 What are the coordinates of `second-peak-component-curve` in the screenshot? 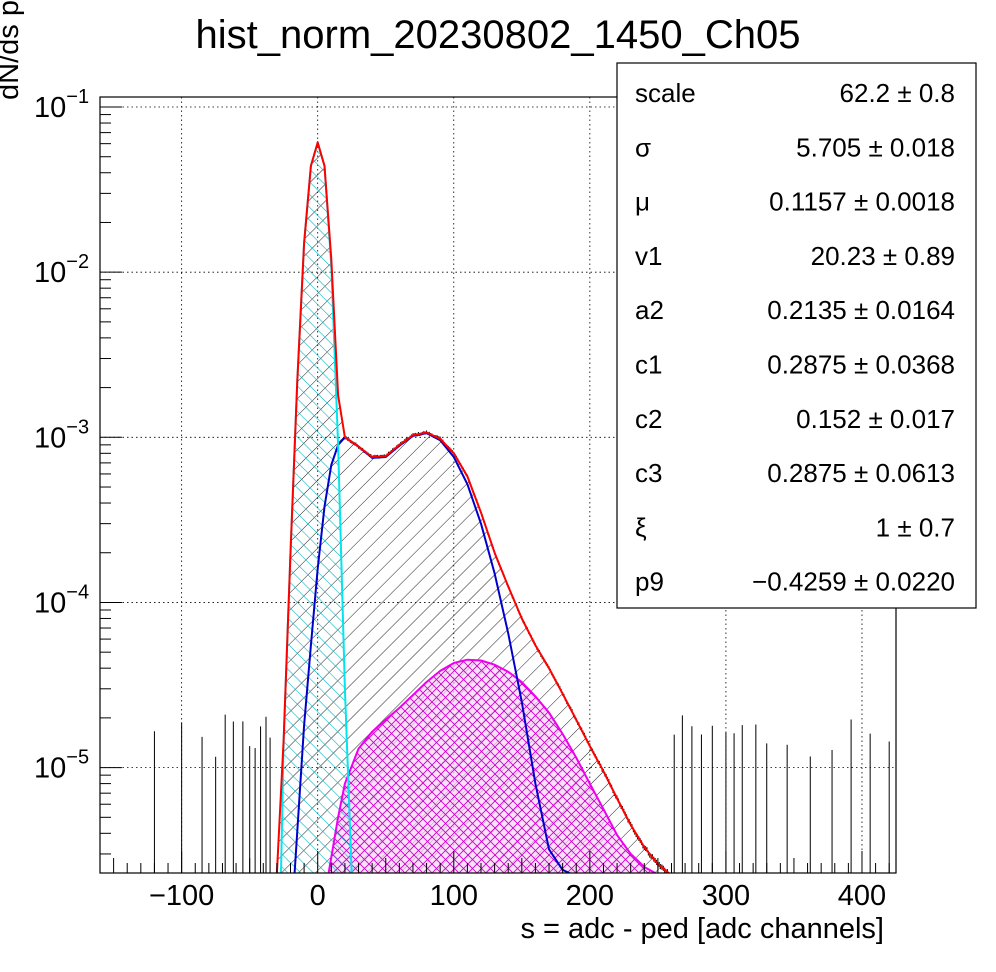 It's located at (491, 765).